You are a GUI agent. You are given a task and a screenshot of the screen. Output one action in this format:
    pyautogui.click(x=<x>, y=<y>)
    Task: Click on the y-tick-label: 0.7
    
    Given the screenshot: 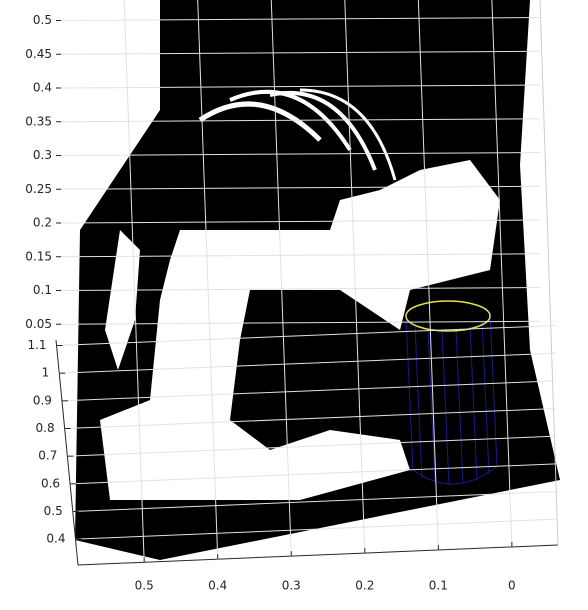 What is the action you would take?
    pyautogui.click(x=47, y=456)
    